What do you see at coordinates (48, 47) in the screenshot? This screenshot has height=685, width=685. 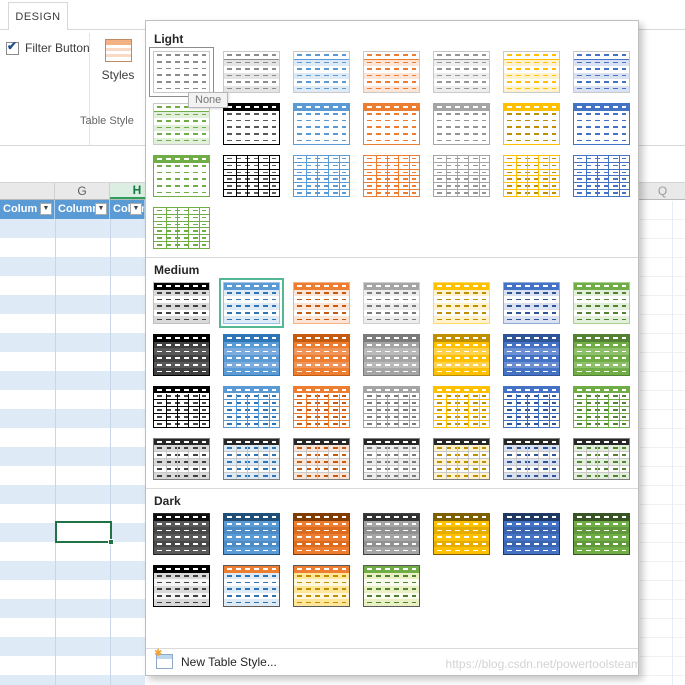 I see `filter-button-checkbox: ✔ Filter Button` at bounding box center [48, 47].